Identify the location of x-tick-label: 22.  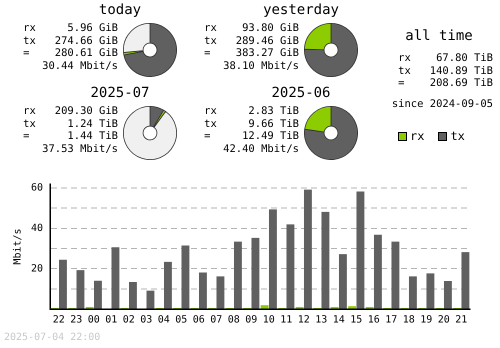
(58, 320).